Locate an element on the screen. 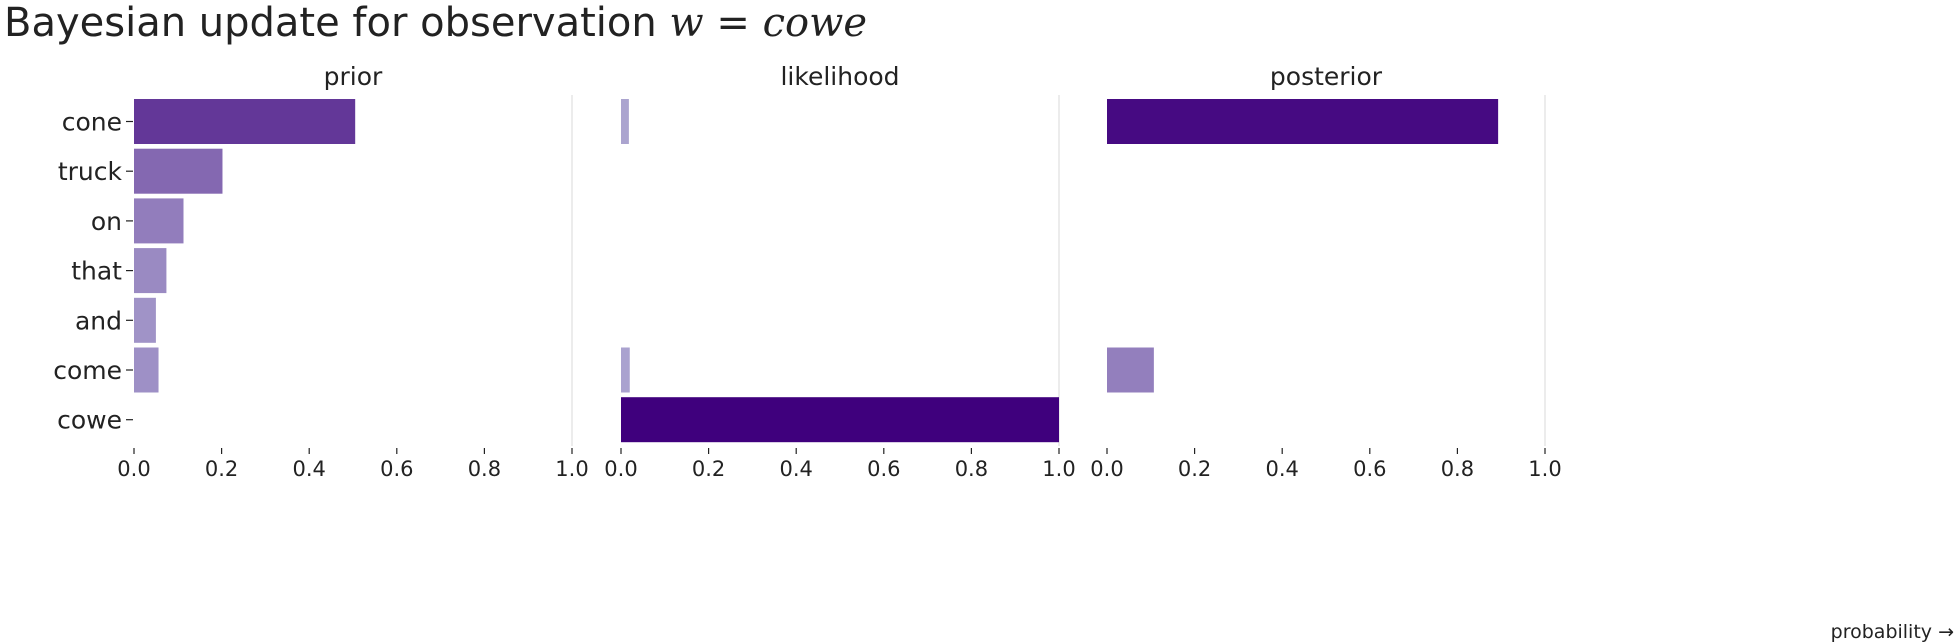 This screenshot has width=1960, height=644. category-label-cone: cone is located at coordinates (92, 122).